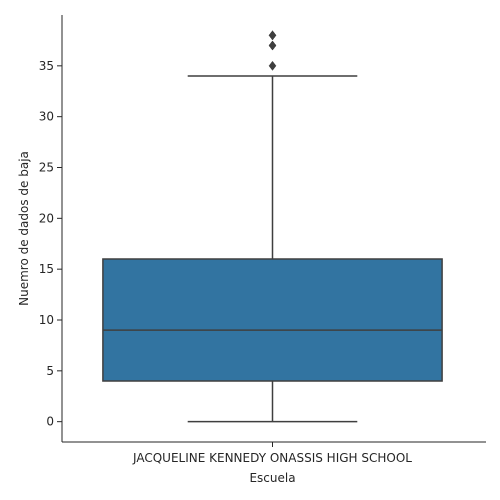 The width and height of the screenshot is (500, 500). Describe the element at coordinates (272, 458) in the screenshot. I see `x-tick-label: JACQUELINE KENNEDY ONASSIS HIGH SCHOOL` at that location.